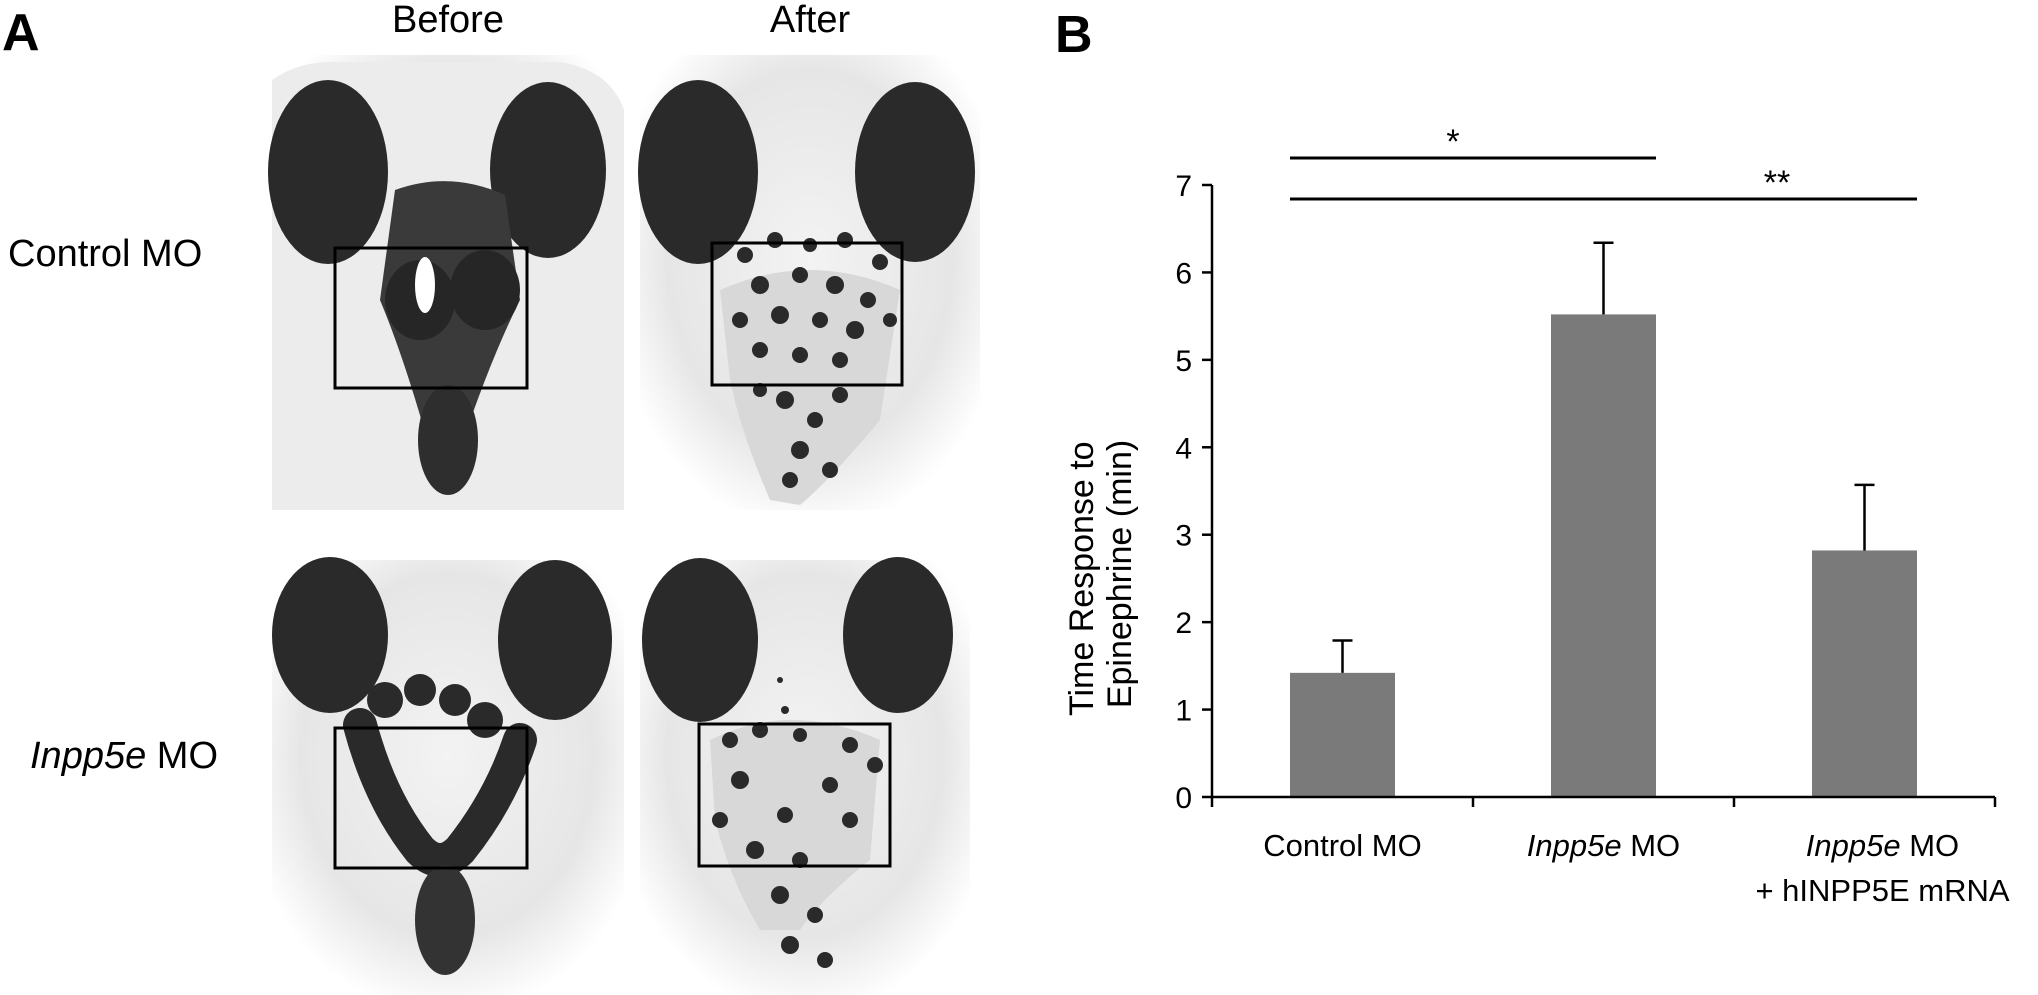  Describe the element at coordinates (1183, 273) in the screenshot. I see `y-tick-label: 6` at that location.